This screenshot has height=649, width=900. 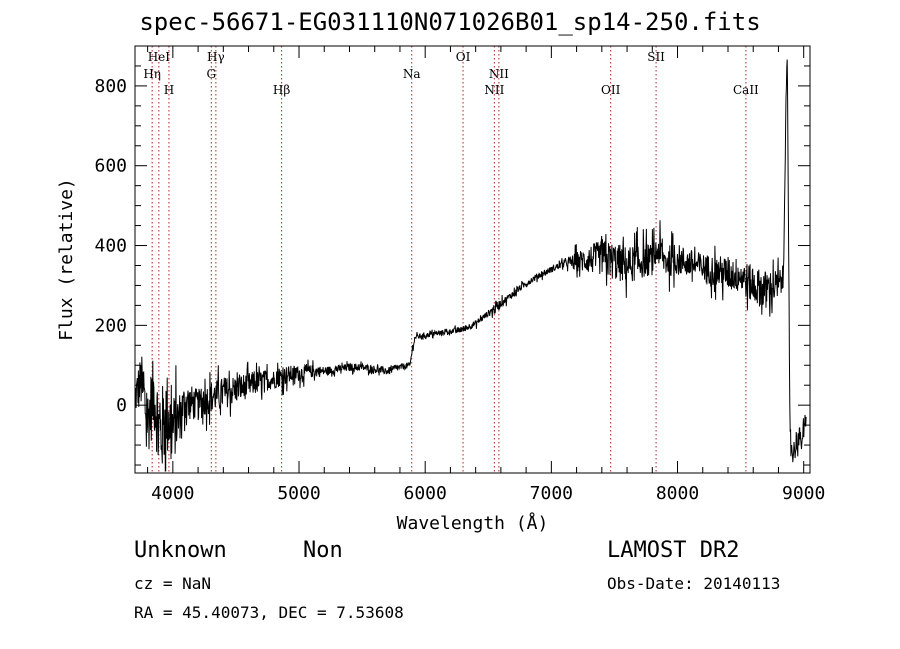 What do you see at coordinates (169, 90) in the screenshot?
I see `spectral-line-label: H` at bounding box center [169, 90].